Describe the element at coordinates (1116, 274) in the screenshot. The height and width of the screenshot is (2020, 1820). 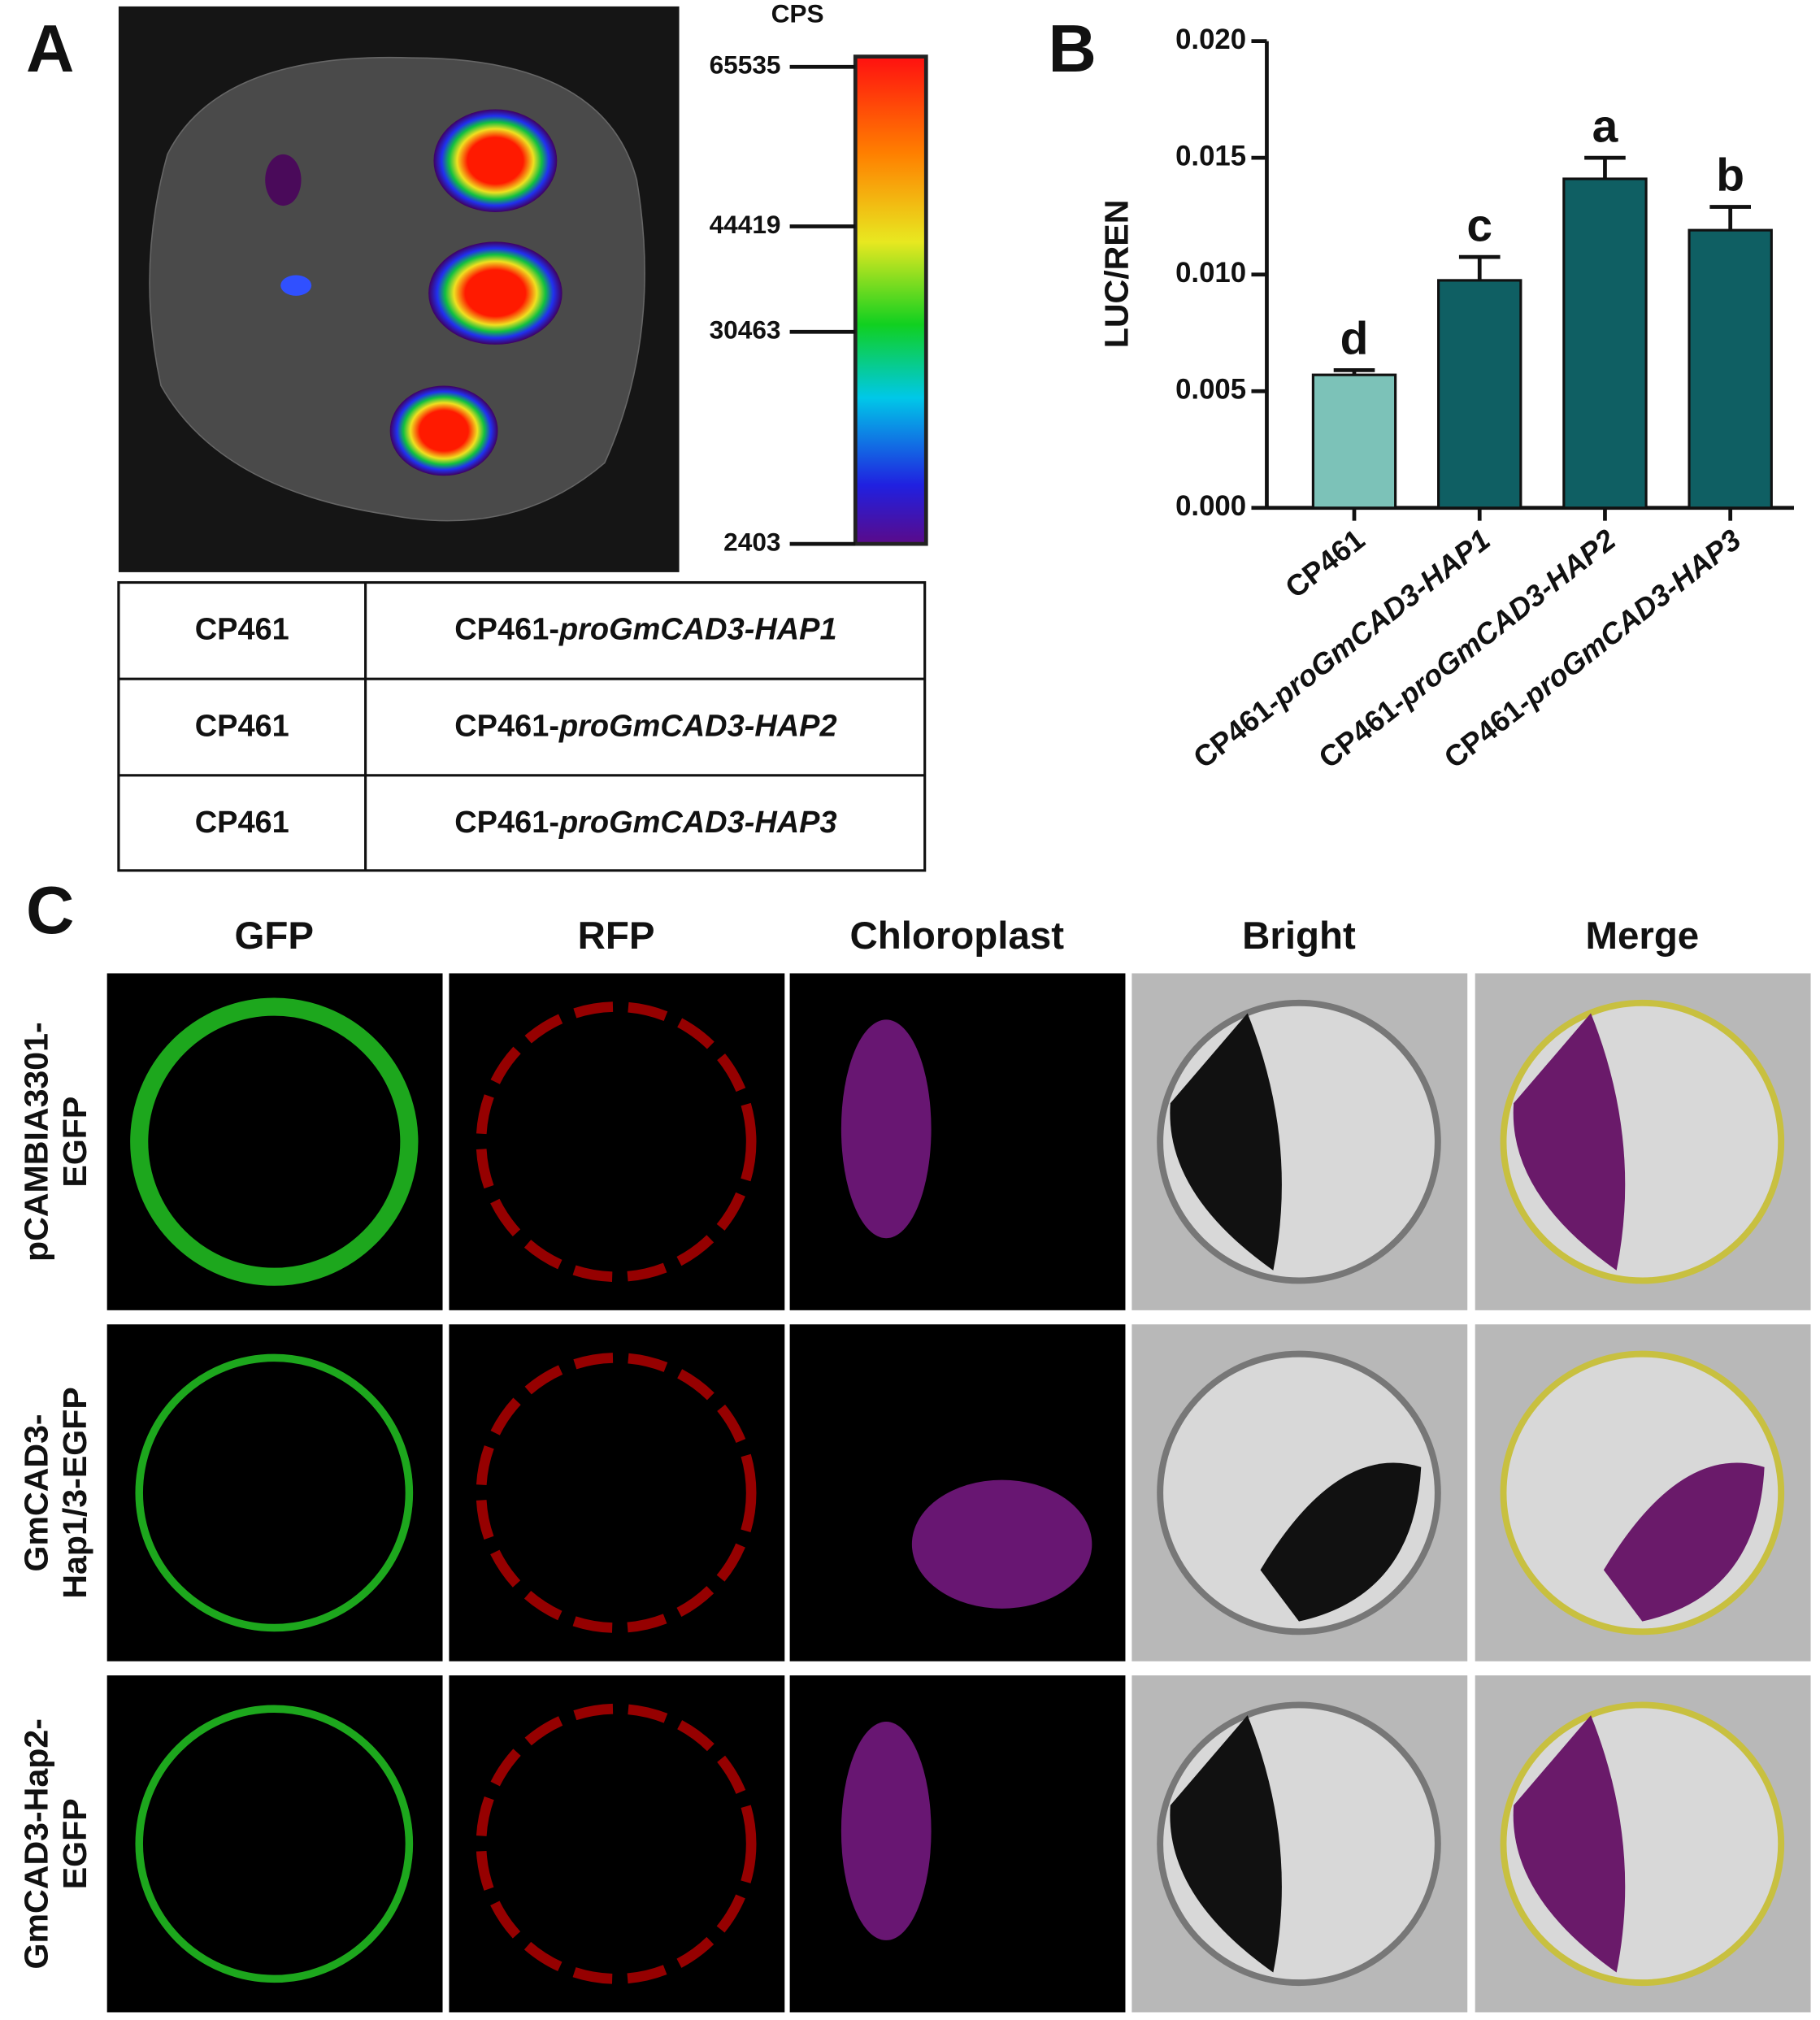
I see `y-axis-label: LUC/REN` at that location.